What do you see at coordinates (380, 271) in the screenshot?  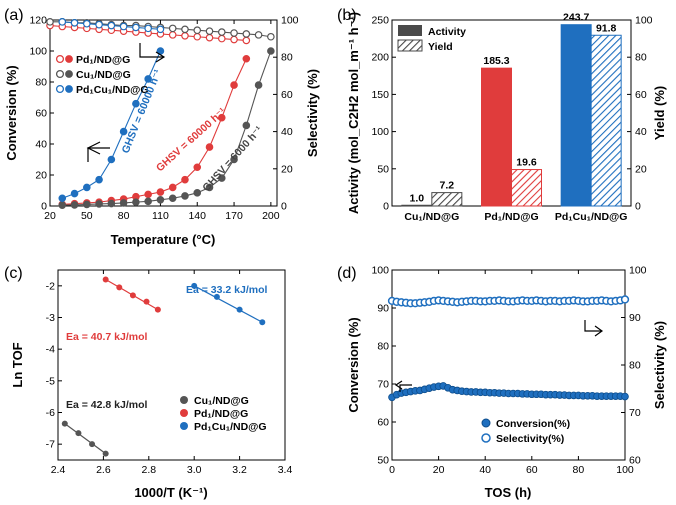 I see `d-ytick-label: 100` at bounding box center [380, 271].